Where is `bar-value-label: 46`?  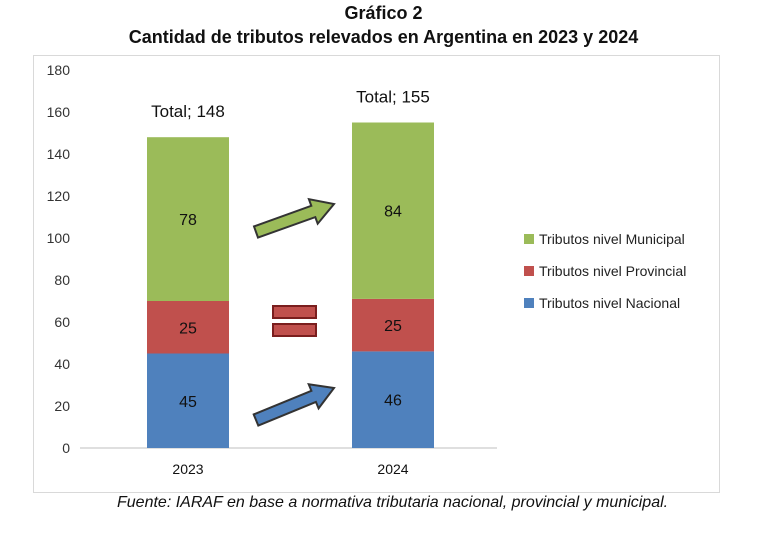 bar-value-label: 46 is located at coordinates (393, 401).